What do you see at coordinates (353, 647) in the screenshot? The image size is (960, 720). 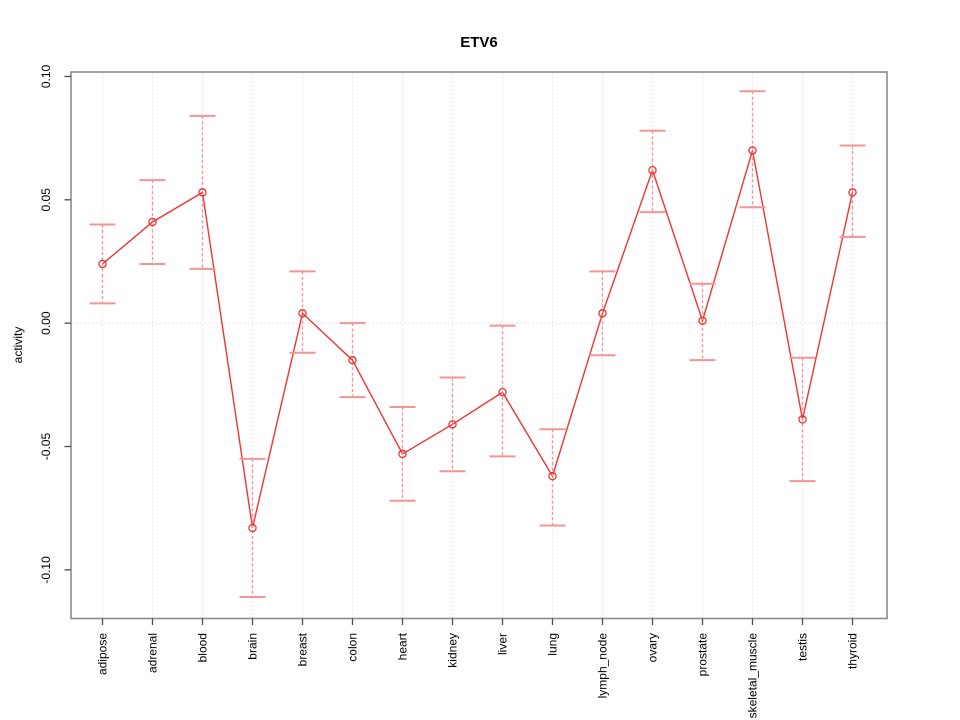 I see `x-tick-label: colon` at bounding box center [353, 647].